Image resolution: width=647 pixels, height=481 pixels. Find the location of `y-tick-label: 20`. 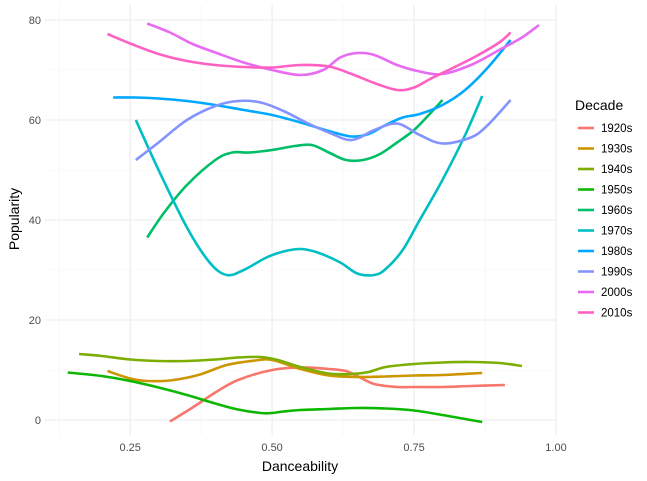

y-tick-label: 20 is located at coordinates (35, 321).